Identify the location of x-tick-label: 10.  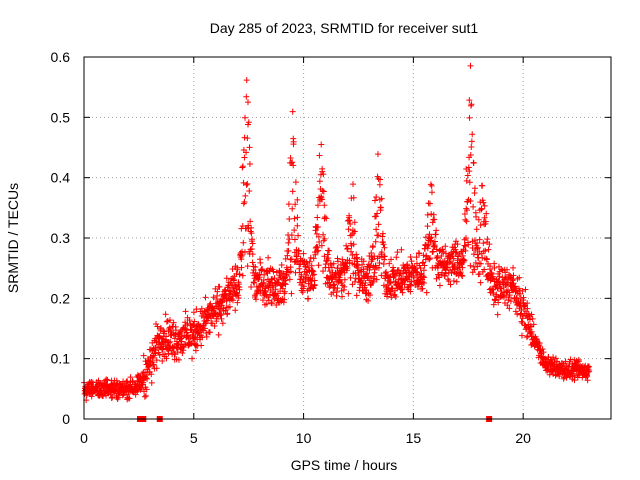
(304, 438).